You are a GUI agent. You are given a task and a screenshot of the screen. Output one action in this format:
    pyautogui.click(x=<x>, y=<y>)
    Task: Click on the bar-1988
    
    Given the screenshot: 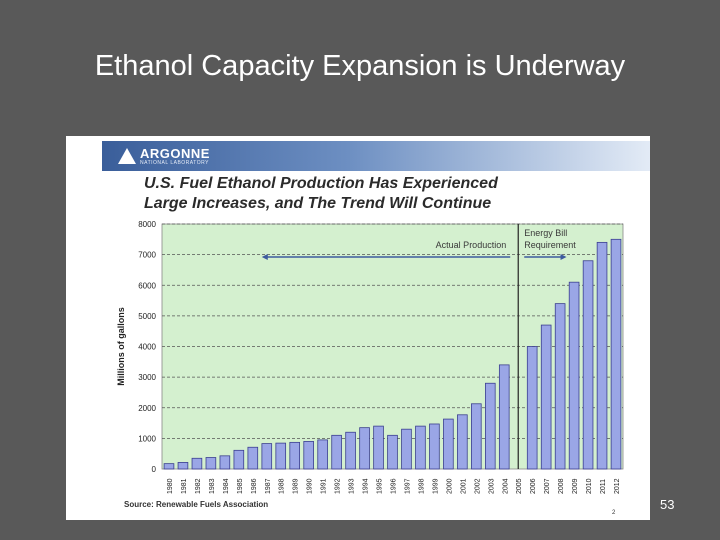 What is the action you would take?
    pyautogui.click(x=281, y=456)
    